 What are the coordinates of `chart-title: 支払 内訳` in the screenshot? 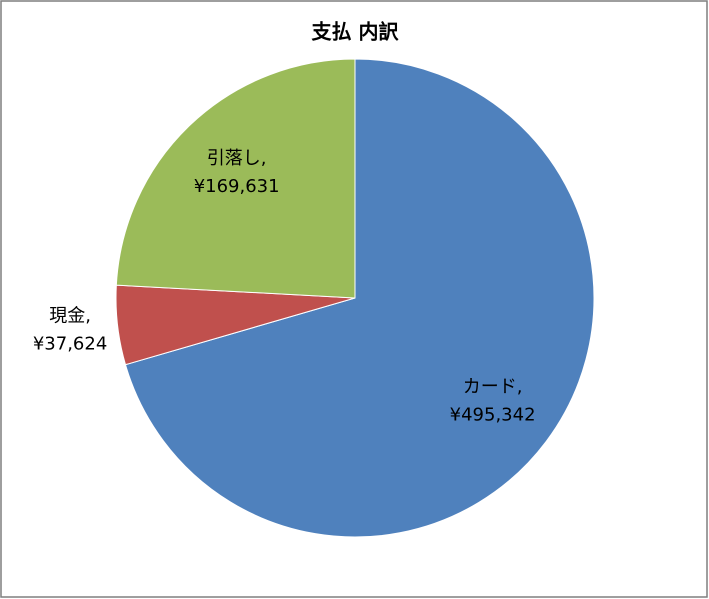 It's located at (356, 32).